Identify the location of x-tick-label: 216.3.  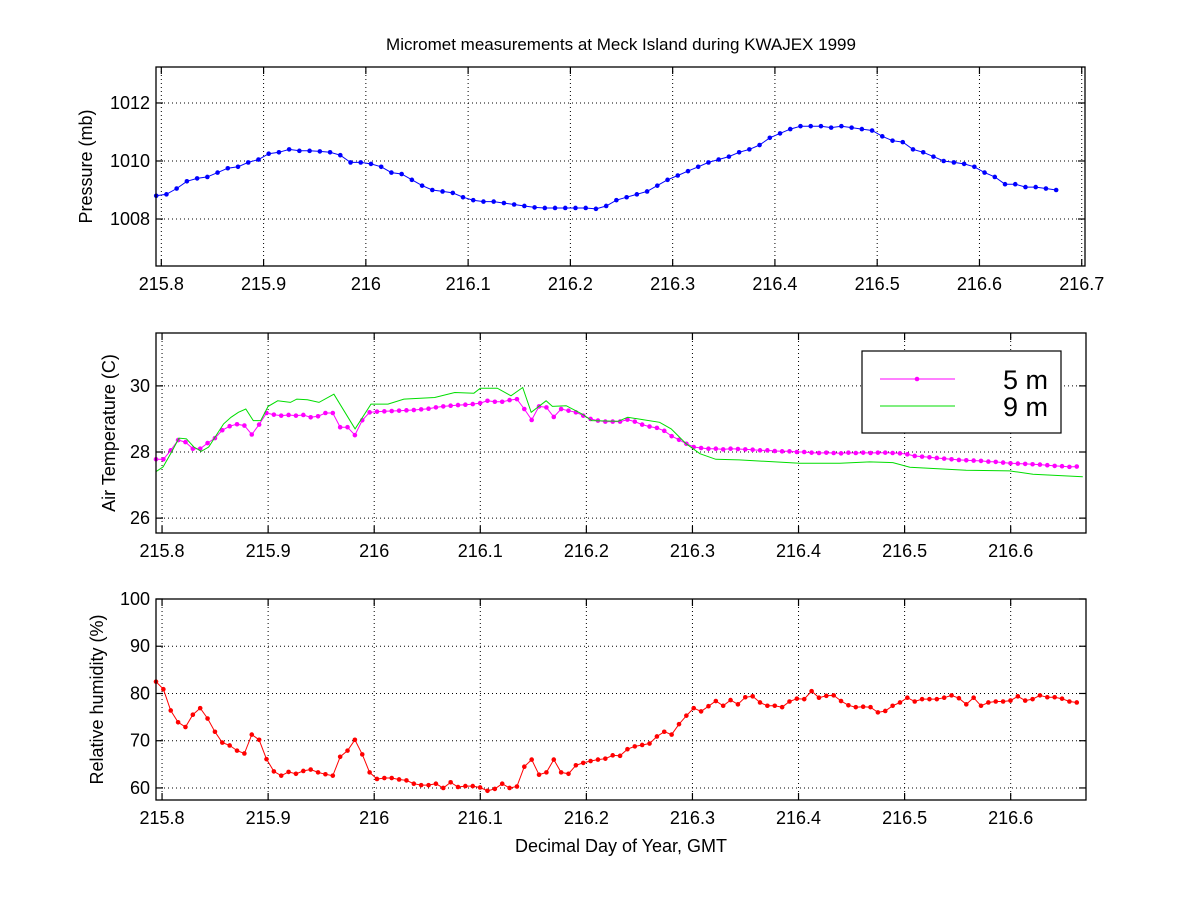
(692, 551).